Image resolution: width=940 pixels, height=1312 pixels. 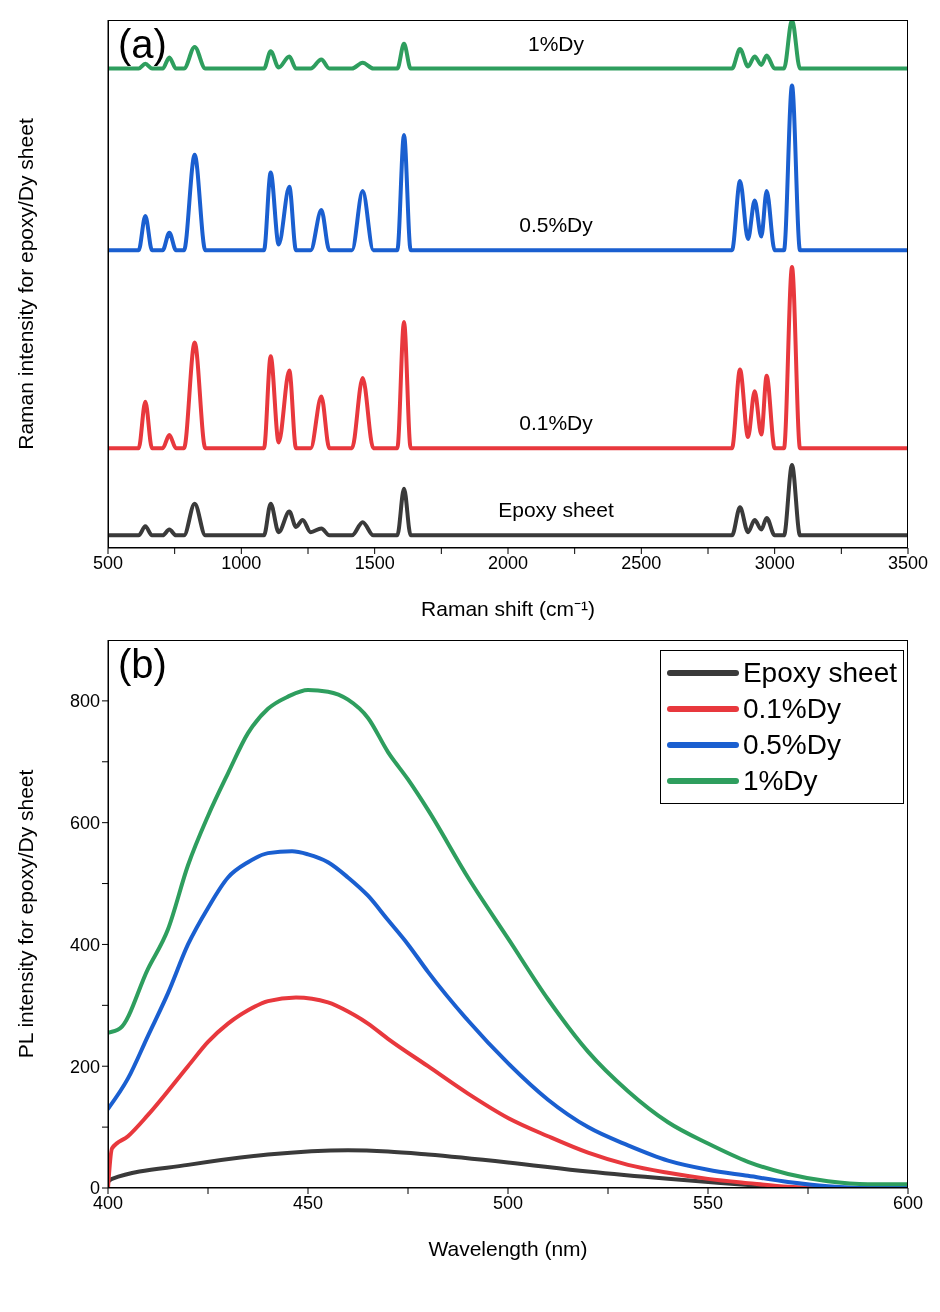 What do you see at coordinates (142, 44) in the screenshot?
I see `annotation: (a)` at bounding box center [142, 44].